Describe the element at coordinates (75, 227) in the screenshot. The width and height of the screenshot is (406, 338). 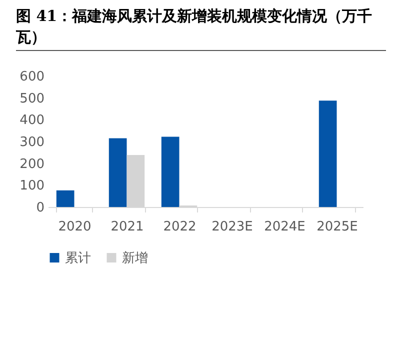
I see `x-tick-label: 2020` at that location.